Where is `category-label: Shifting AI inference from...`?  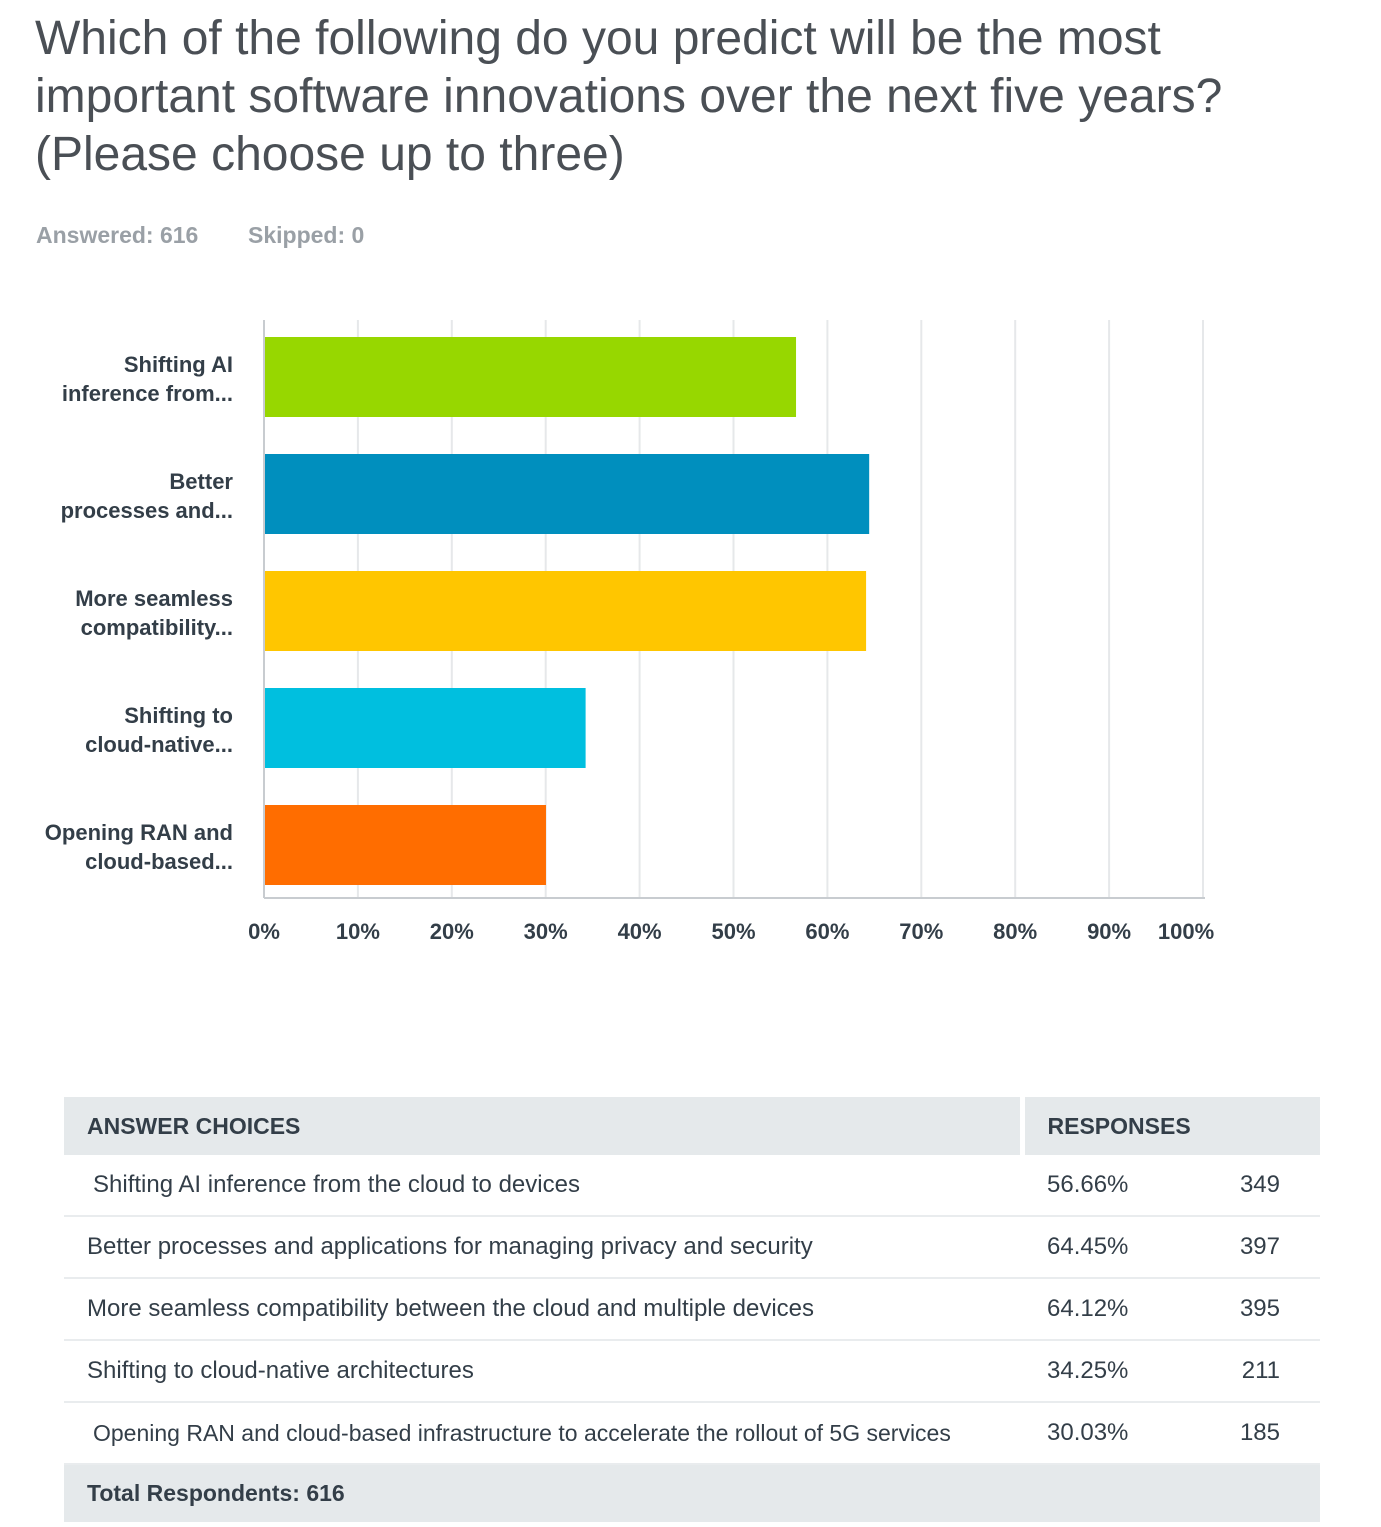
category-label: Shifting AI inference from... is located at coordinates (147, 379).